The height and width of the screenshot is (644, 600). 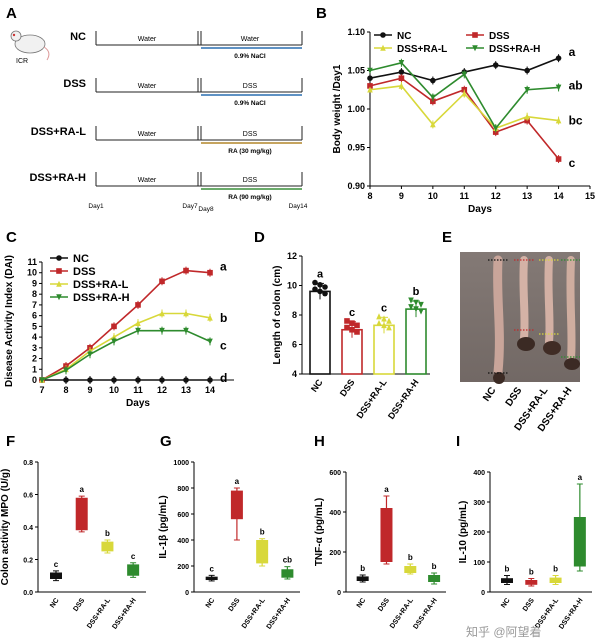 What do you see at coordinates (138, 390) in the screenshot?
I see `x-tick-label: 11` at bounding box center [138, 390].